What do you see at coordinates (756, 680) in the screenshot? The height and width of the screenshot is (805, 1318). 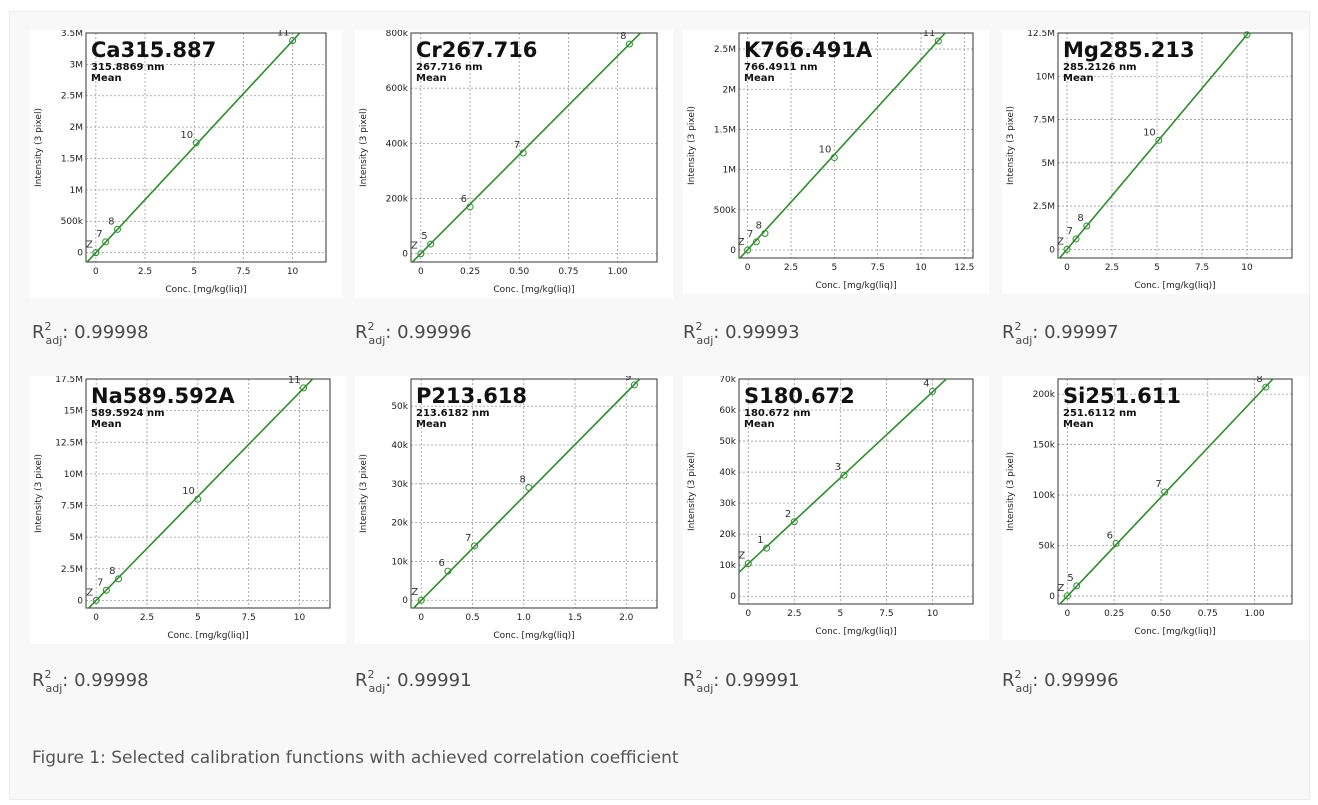 I see `r2-value: : 0.99991` at bounding box center [756, 680].